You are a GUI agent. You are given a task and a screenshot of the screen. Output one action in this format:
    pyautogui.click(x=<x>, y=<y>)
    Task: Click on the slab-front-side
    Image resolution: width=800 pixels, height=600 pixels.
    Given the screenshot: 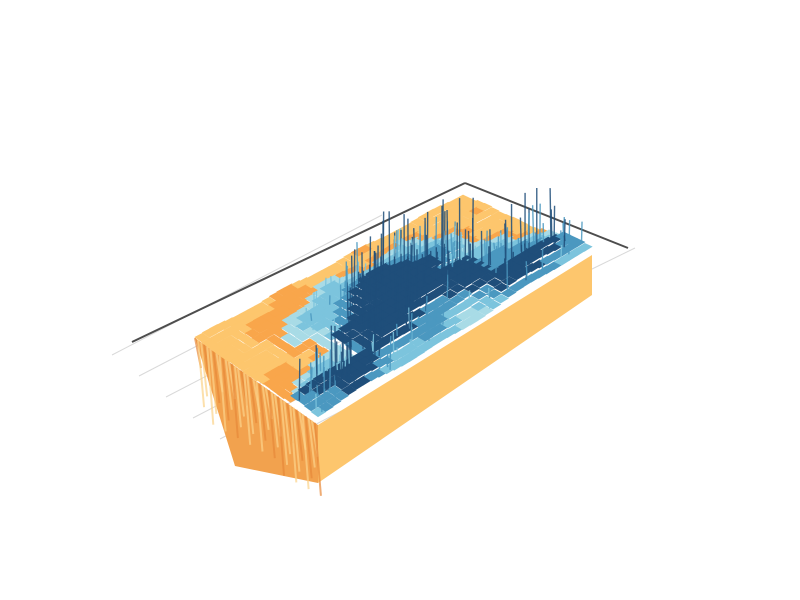 What is the action you would take?
    pyautogui.click(x=455, y=369)
    